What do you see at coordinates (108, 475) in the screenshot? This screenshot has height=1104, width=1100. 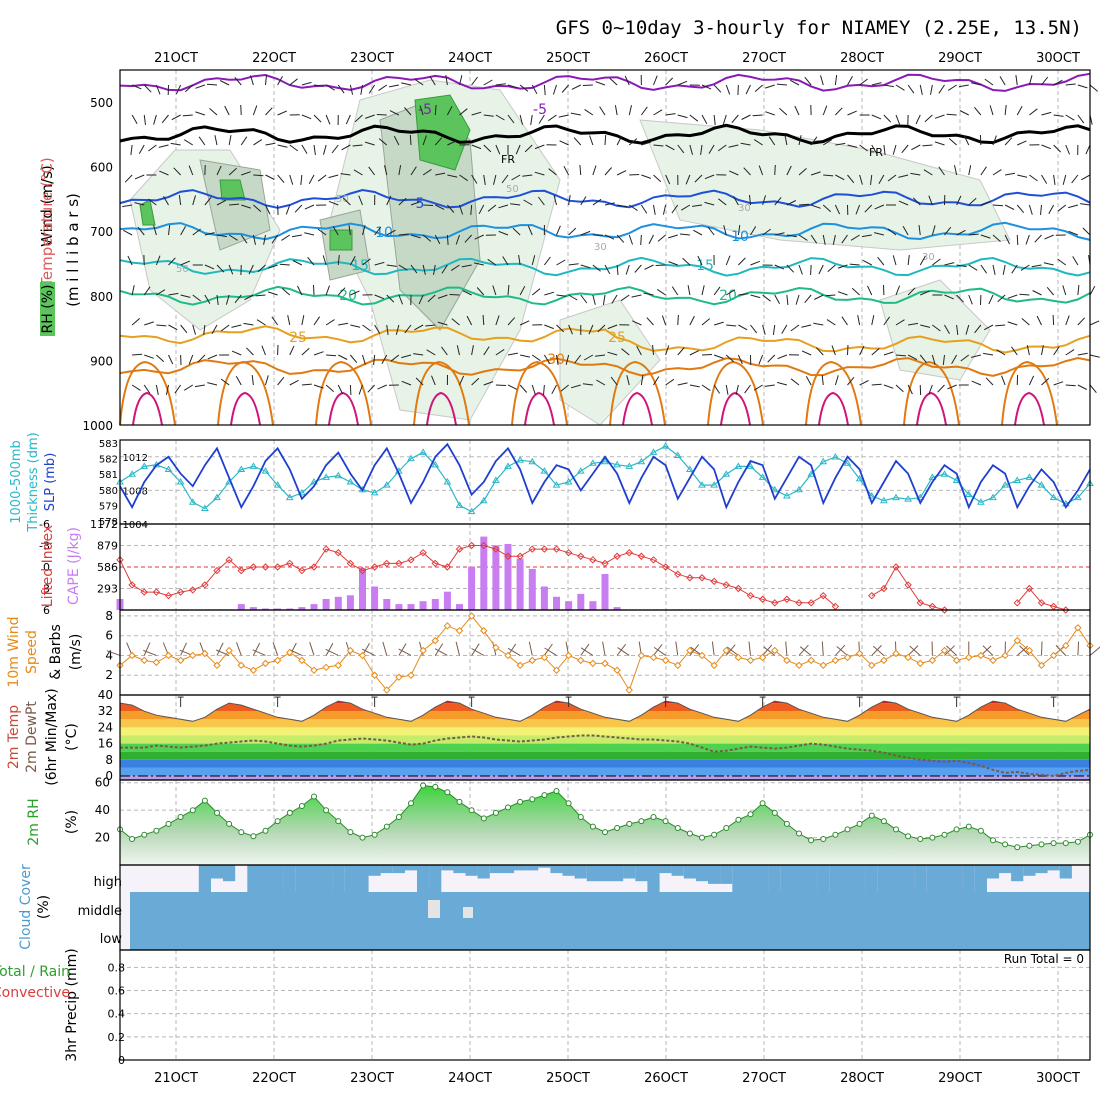 I see `thickness-tick: 581` at bounding box center [108, 475].